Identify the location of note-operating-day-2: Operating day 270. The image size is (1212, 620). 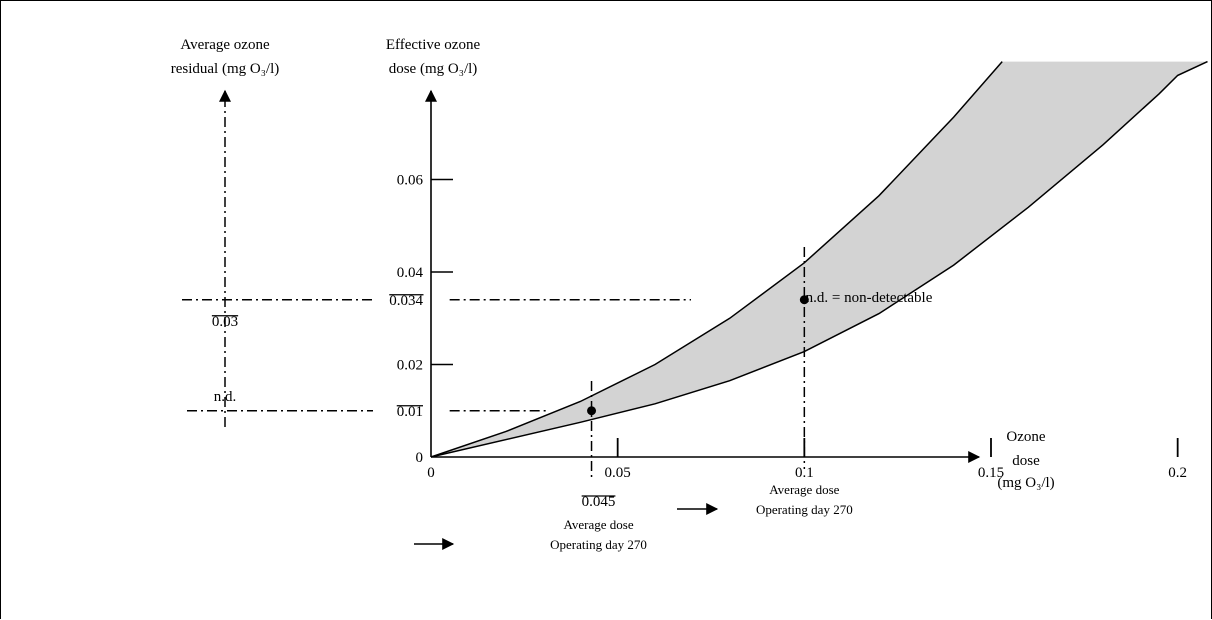
(804, 509).